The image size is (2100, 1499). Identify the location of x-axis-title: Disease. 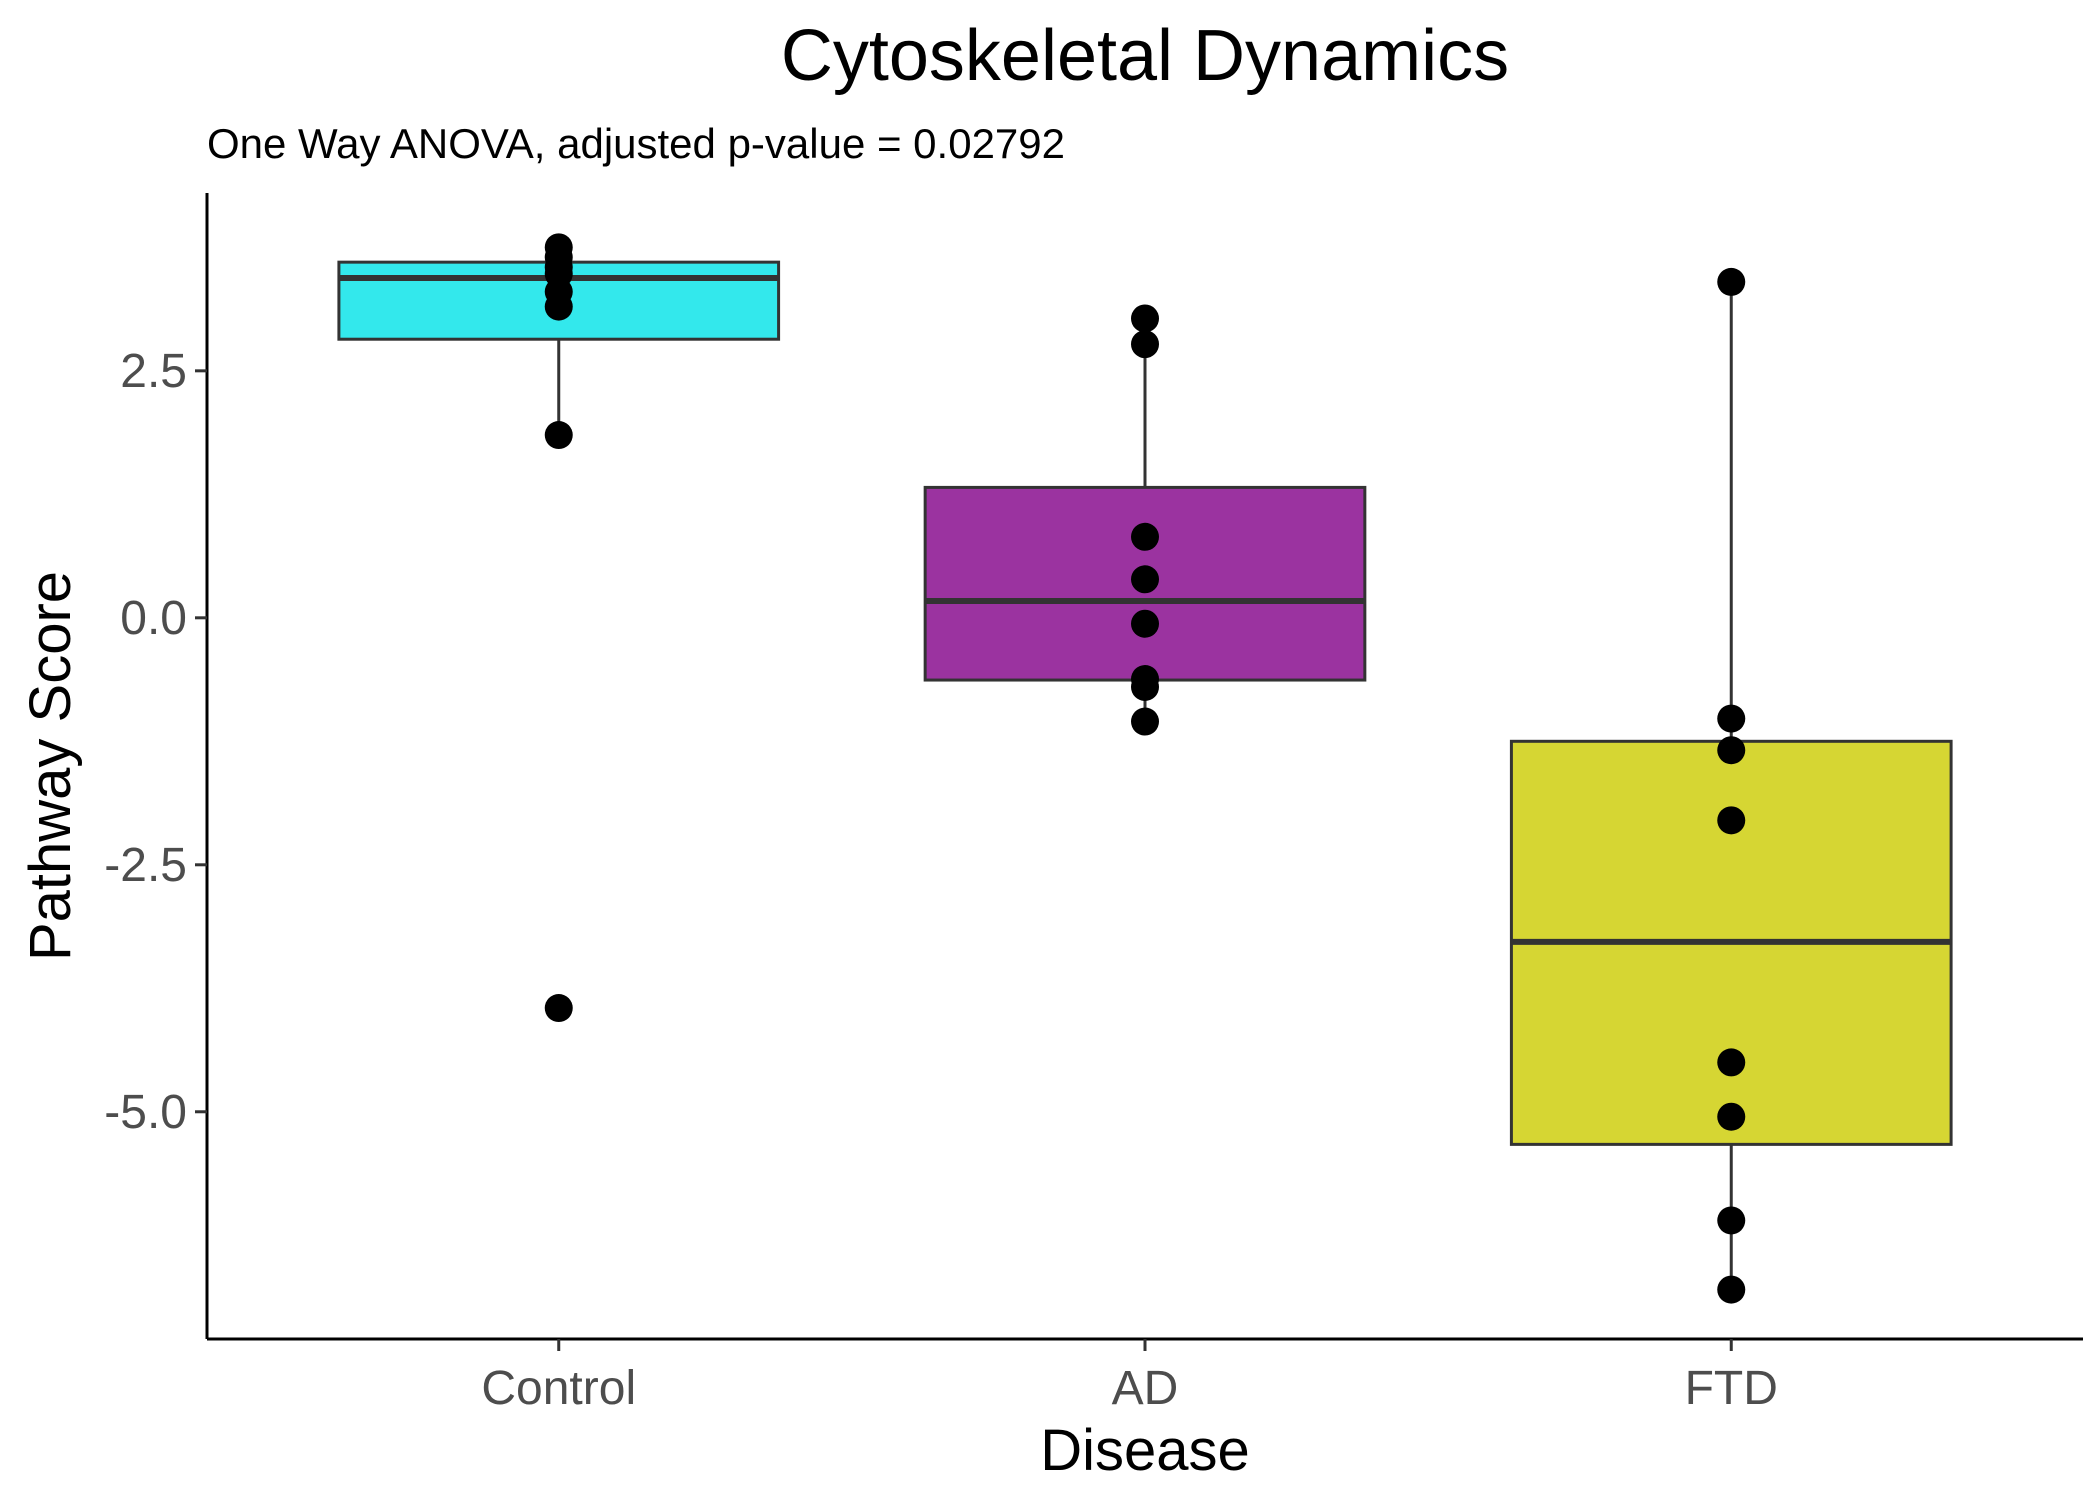
(1145, 1450).